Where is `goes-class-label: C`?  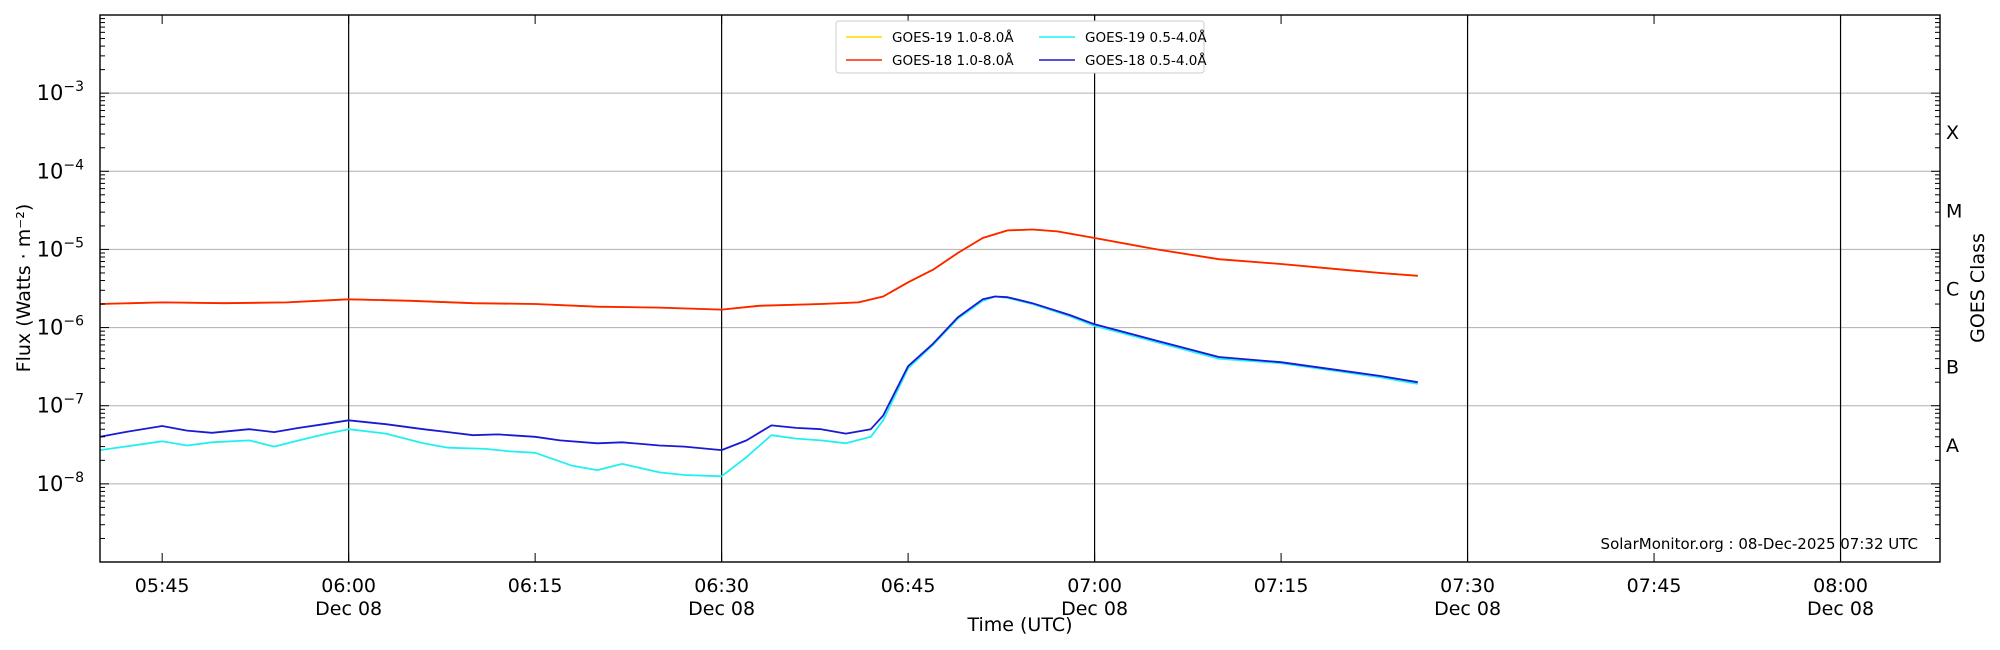
goes-class-label: C is located at coordinates (1952, 290).